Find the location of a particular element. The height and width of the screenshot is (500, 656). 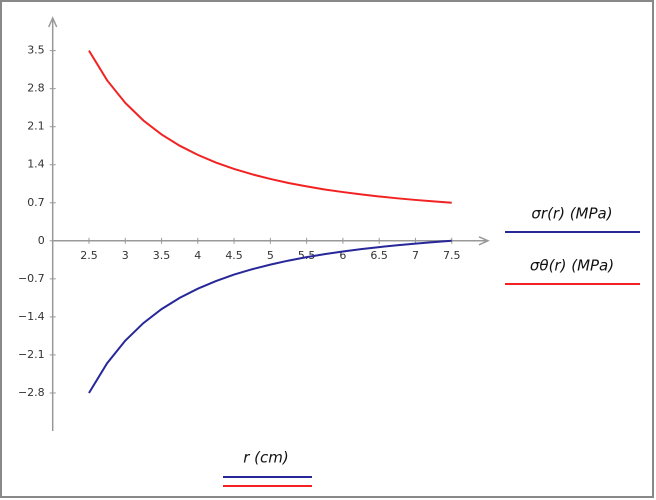

y-tick-label: −1.4 is located at coordinates (31, 316).